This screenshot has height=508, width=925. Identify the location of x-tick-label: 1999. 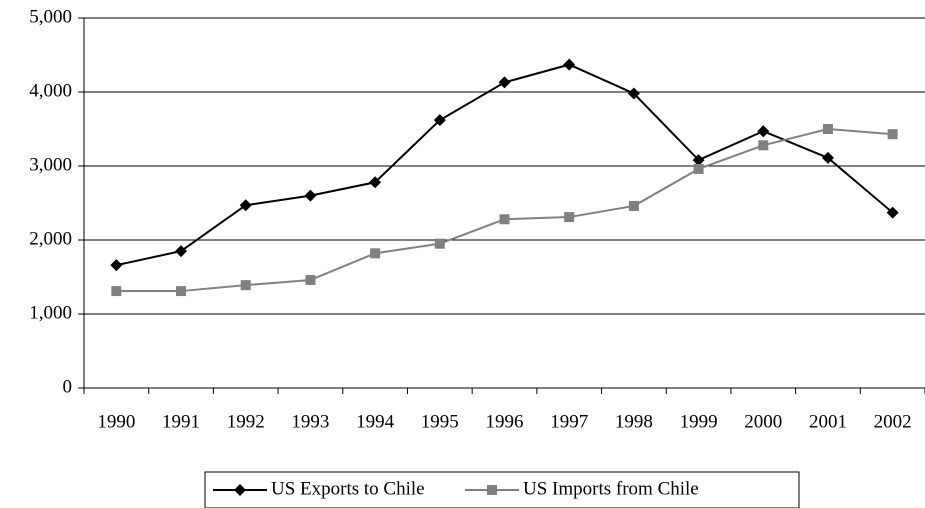
(699, 421).